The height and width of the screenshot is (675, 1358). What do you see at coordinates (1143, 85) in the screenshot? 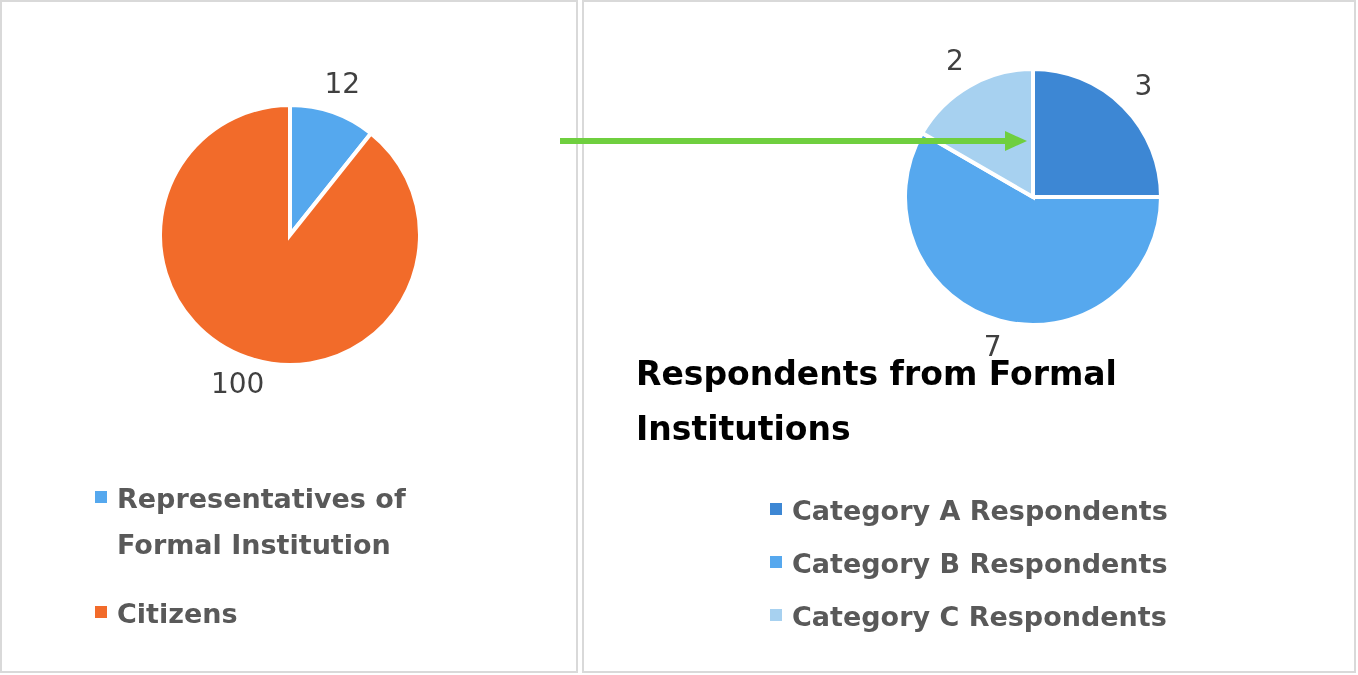
I see `data-label: 3` at bounding box center [1143, 85].